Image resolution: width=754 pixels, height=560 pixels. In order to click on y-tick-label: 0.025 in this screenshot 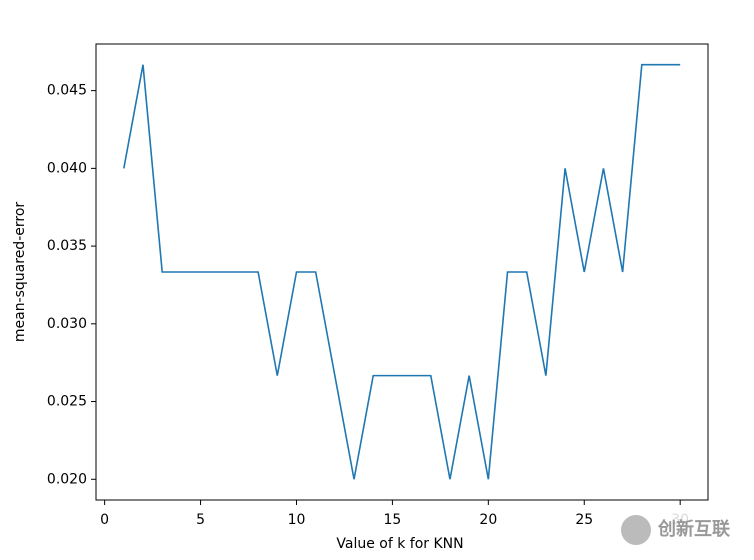, I will do `click(67, 402)`.